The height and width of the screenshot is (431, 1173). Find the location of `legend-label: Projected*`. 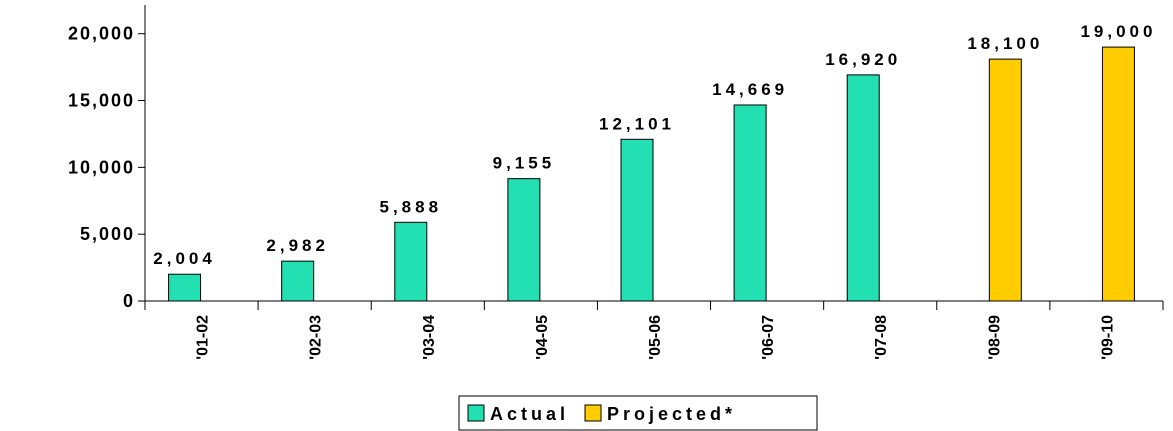

legend-label: Projected* is located at coordinates (671, 414).